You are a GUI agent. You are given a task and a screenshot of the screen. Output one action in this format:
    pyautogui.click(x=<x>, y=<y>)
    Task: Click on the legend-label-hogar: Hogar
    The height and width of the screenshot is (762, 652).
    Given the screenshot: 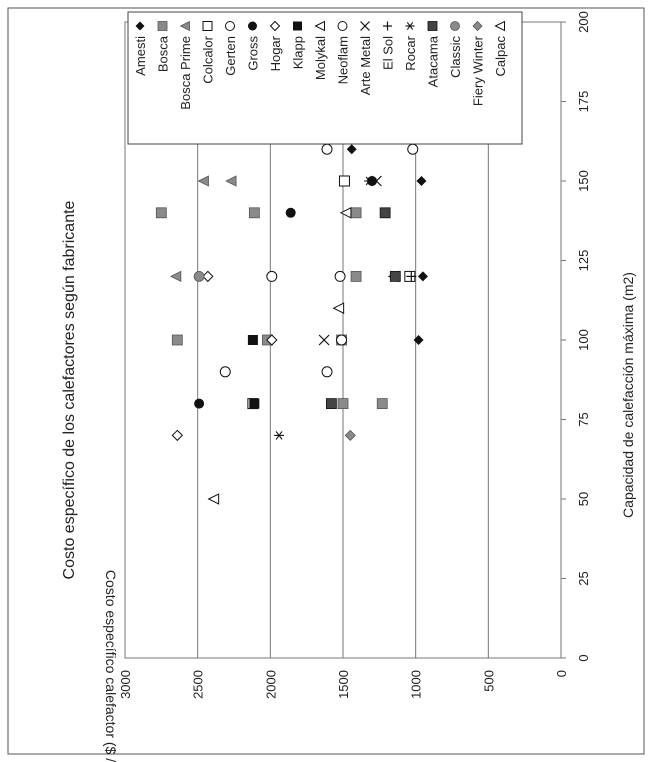 What is the action you would take?
    pyautogui.click(x=275, y=53)
    